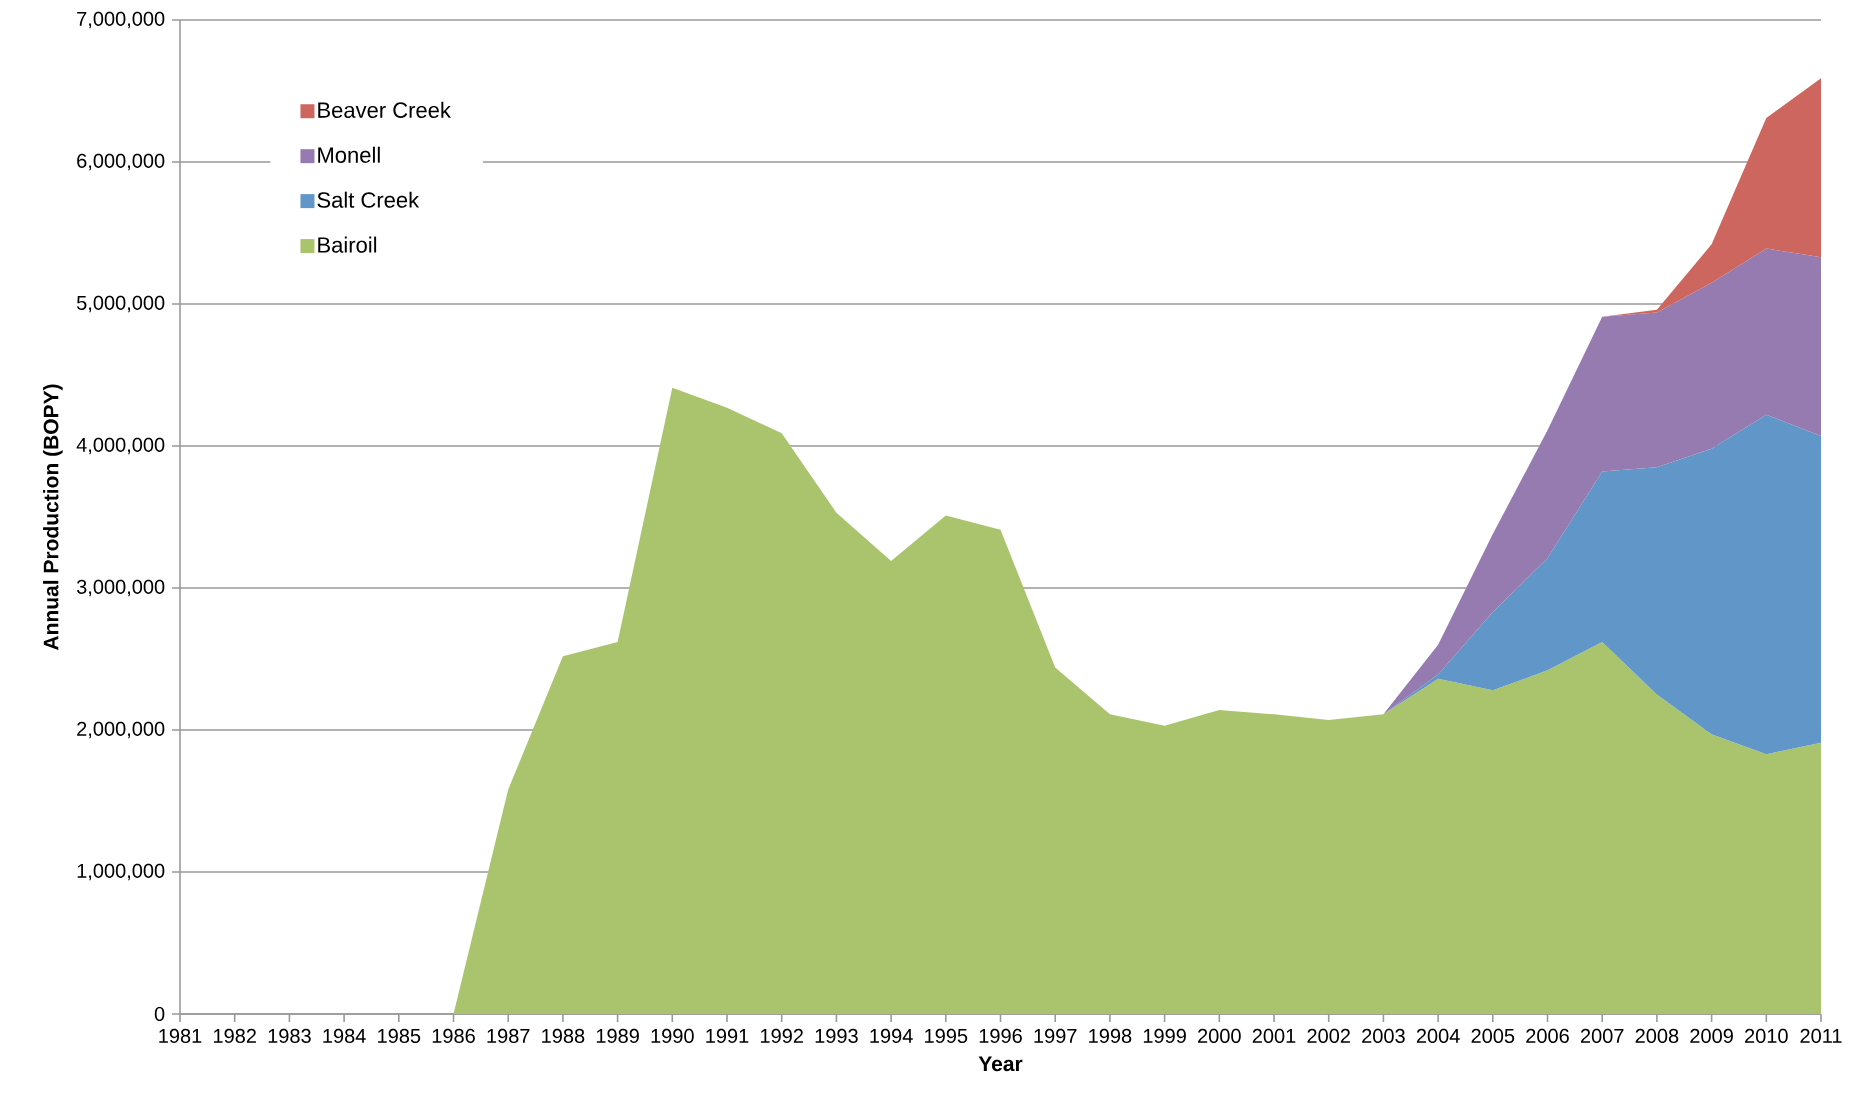 This screenshot has width=1850, height=1102. I want to click on x-tick-label: 1981, so click(180, 1036).